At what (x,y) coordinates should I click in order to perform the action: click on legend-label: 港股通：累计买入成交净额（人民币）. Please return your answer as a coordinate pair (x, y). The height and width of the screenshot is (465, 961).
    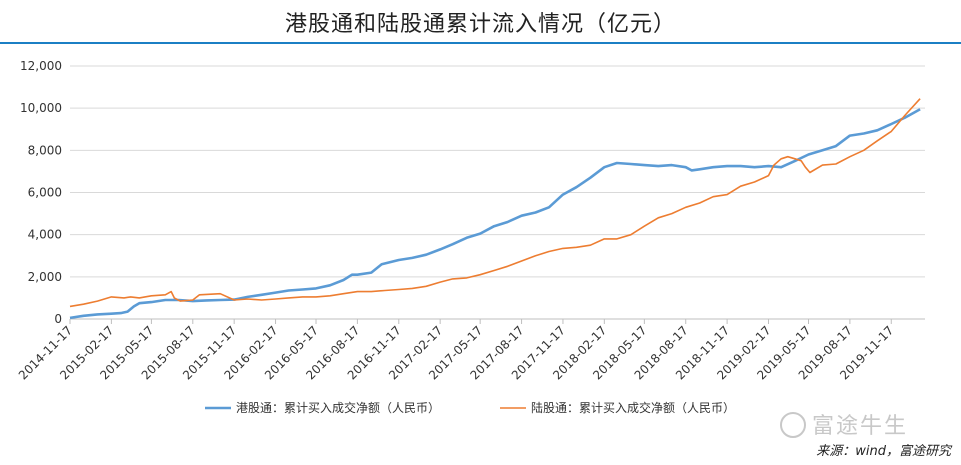
    Looking at the image, I should click on (338, 407).